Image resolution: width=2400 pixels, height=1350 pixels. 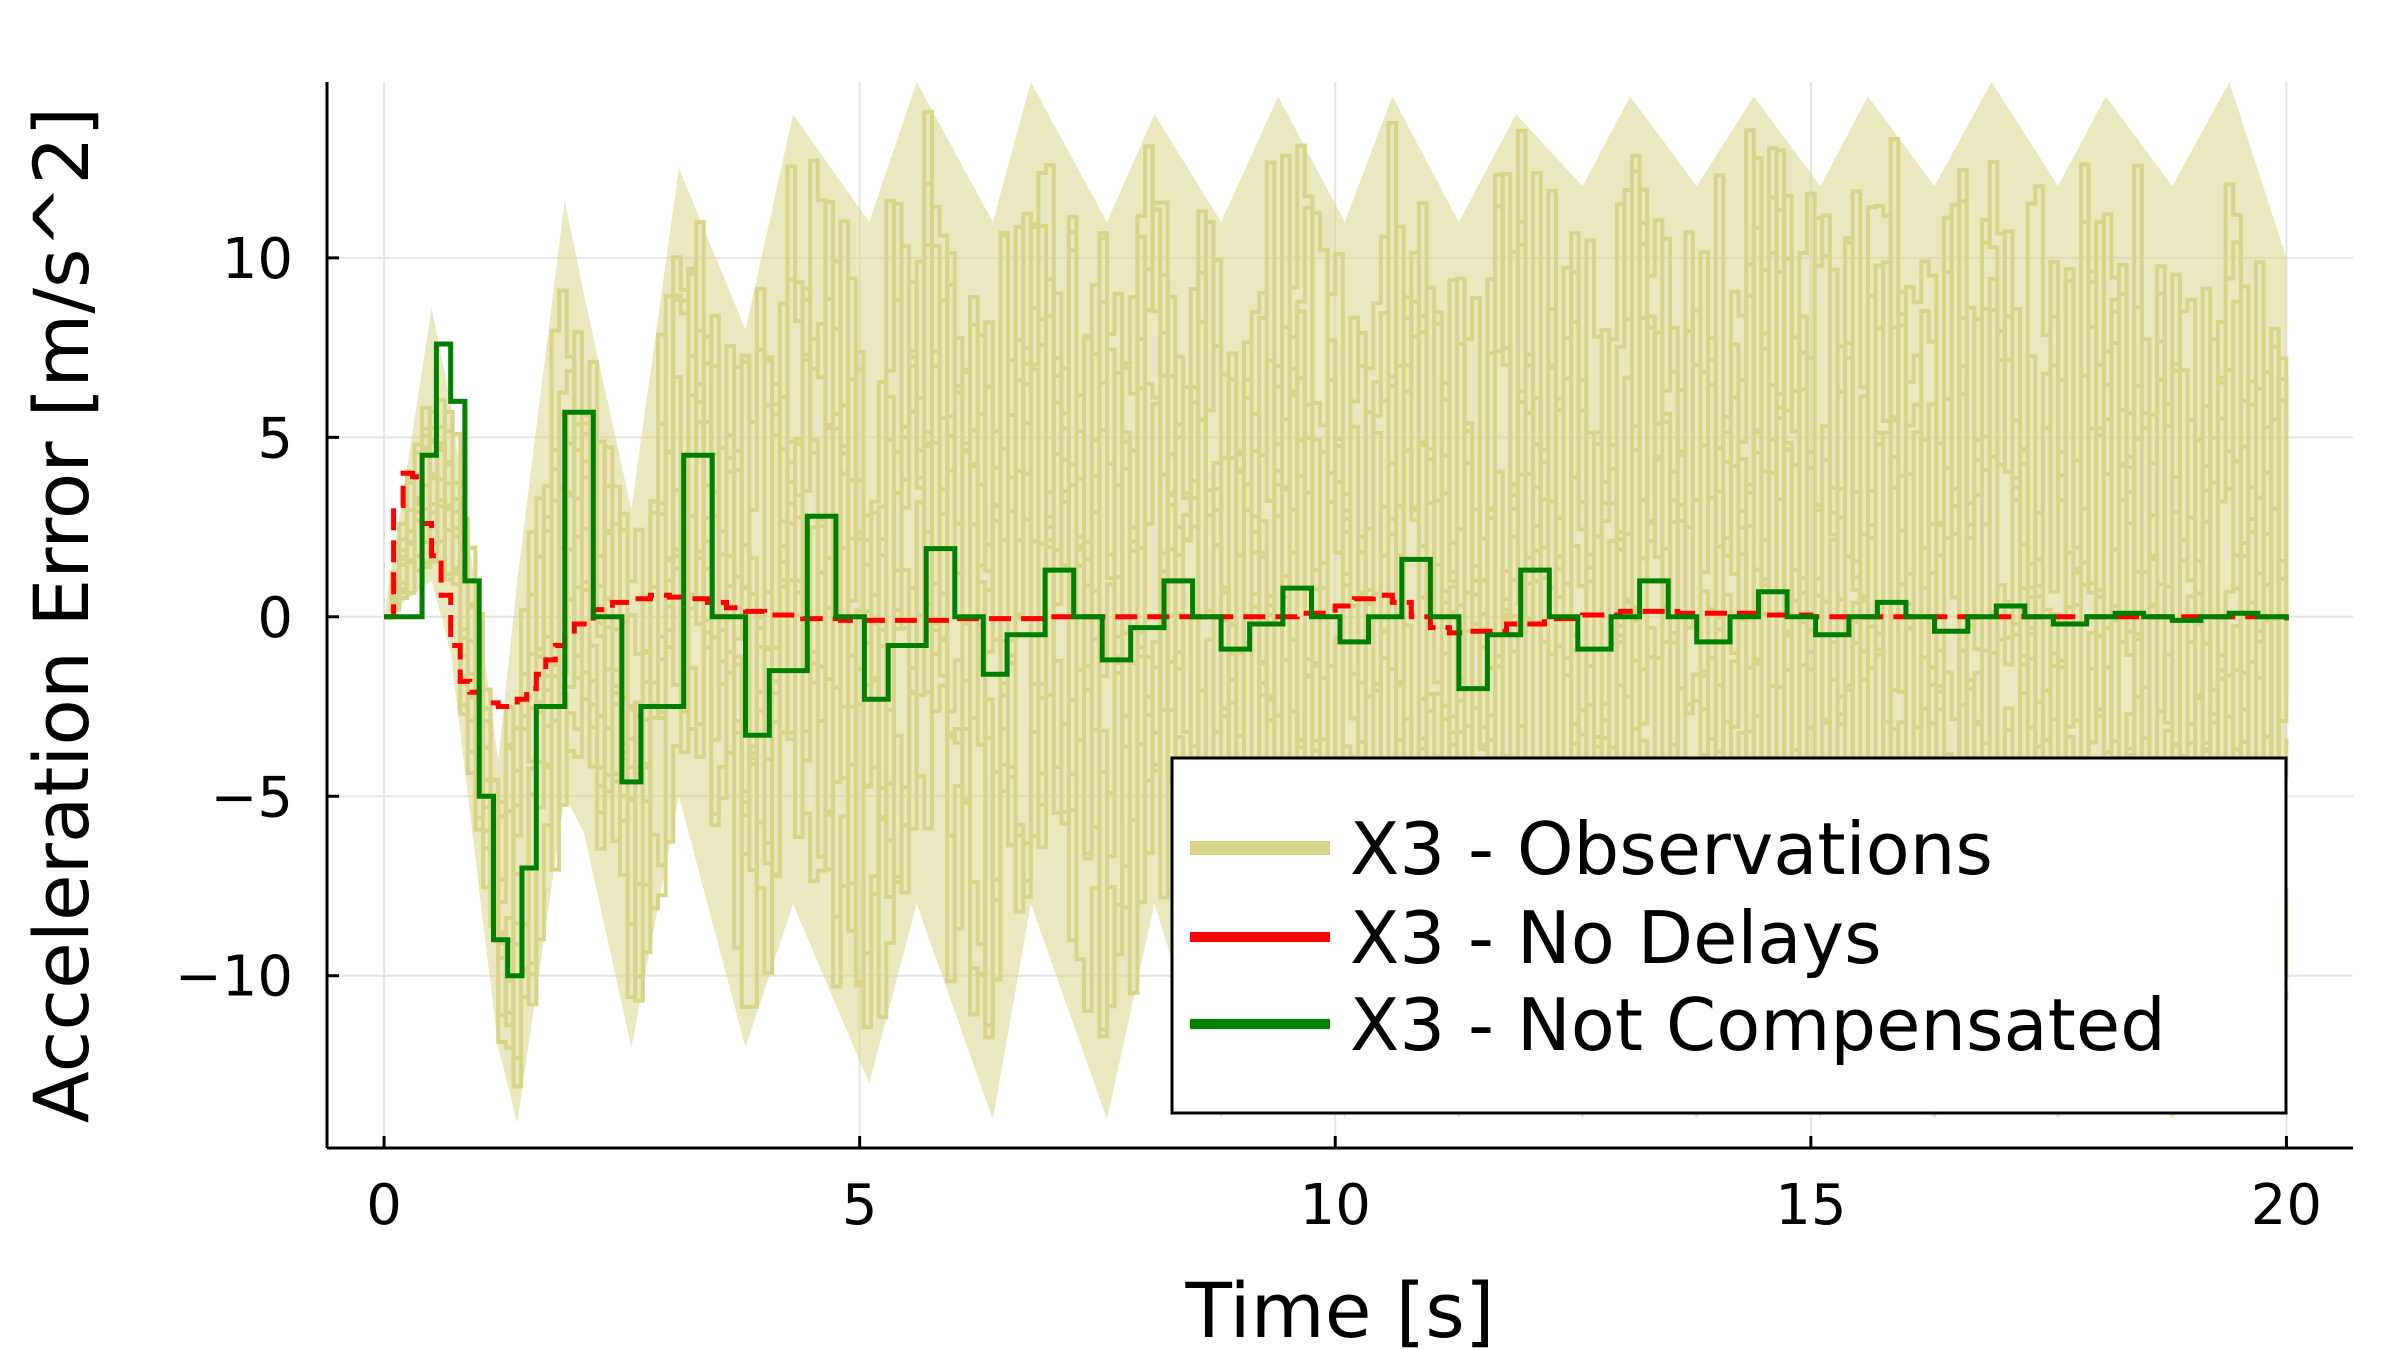 I want to click on y-tick-label: 5, so click(x=275, y=438).